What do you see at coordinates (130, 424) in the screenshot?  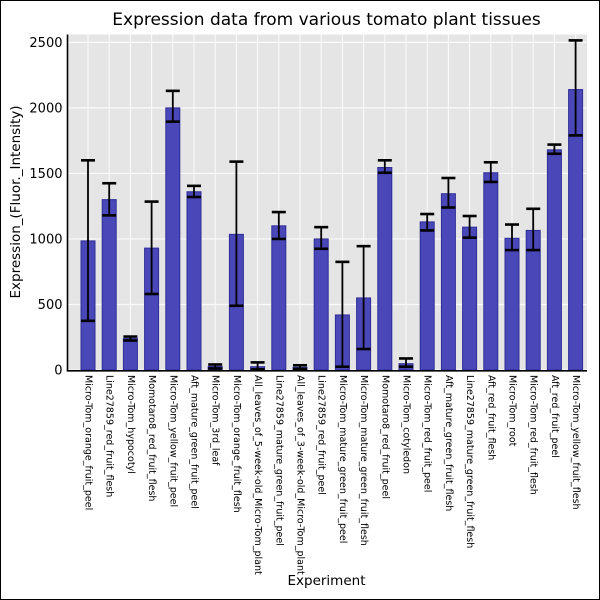 I see `x-tick-label: Micro-Tom_hypocotyl` at bounding box center [130, 424].